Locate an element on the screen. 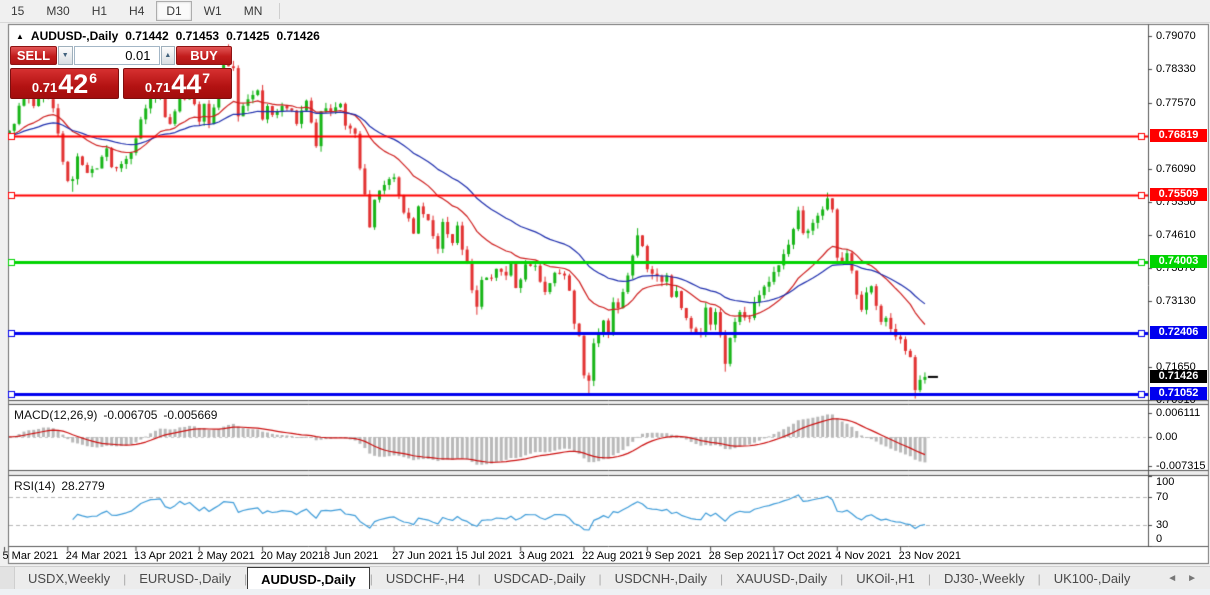 The height and width of the screenshot is (595, 1210). macd-signal-value: -0.005669 is located at coordinates (190, 415).